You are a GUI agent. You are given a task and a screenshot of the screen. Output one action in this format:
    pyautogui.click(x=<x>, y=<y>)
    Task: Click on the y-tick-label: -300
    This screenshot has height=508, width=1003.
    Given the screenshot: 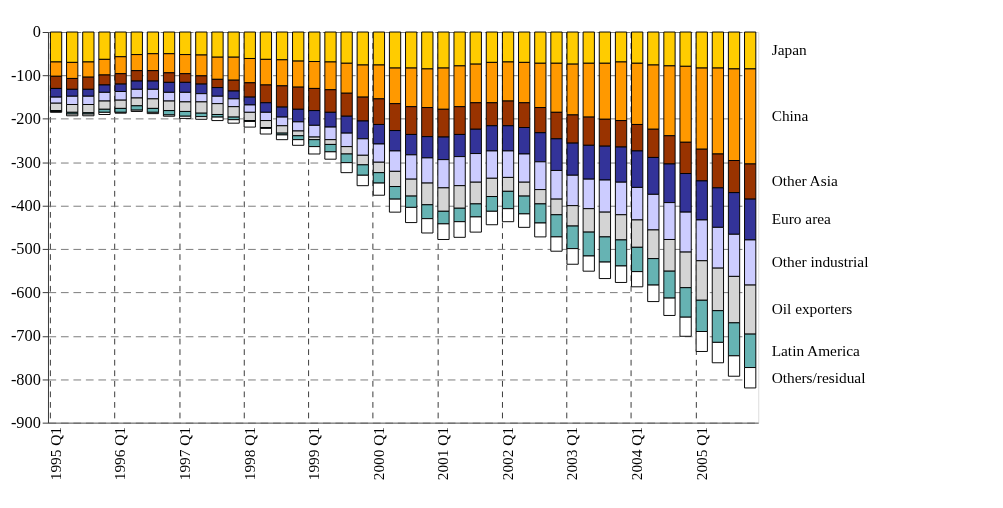 What is the action you would take?
    pyautogui.click(x=25, y=162)
    